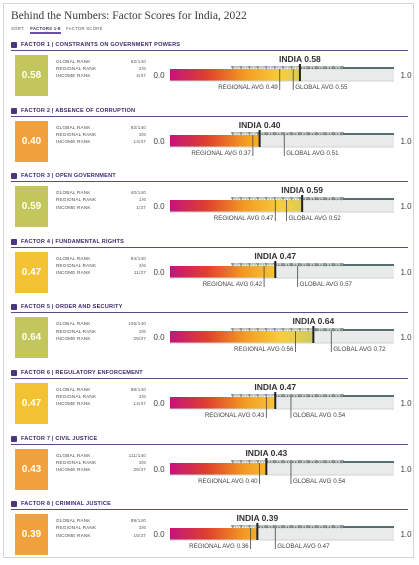  What do you see at coordinates (141, 76) in the screenshot?
I see `income-rank-value: 4/37` at bounding box center [141, 76].